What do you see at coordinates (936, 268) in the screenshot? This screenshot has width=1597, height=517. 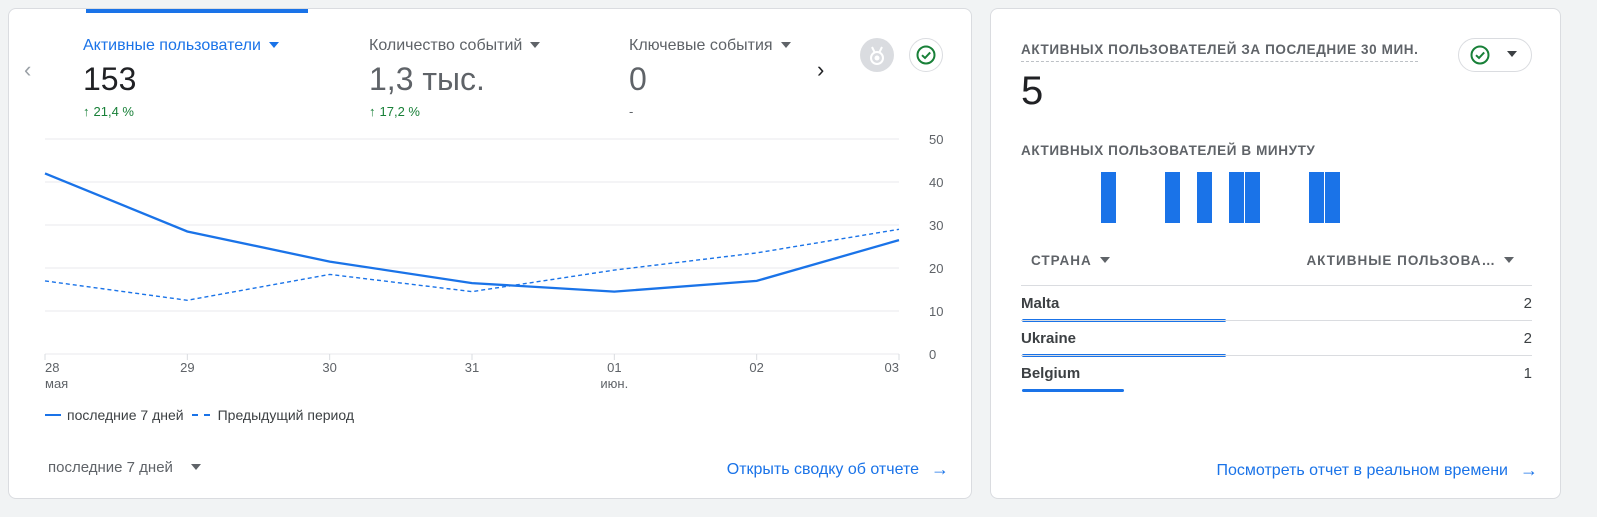 I see `y-tick-label: 20` at bounding box center [936, 268].